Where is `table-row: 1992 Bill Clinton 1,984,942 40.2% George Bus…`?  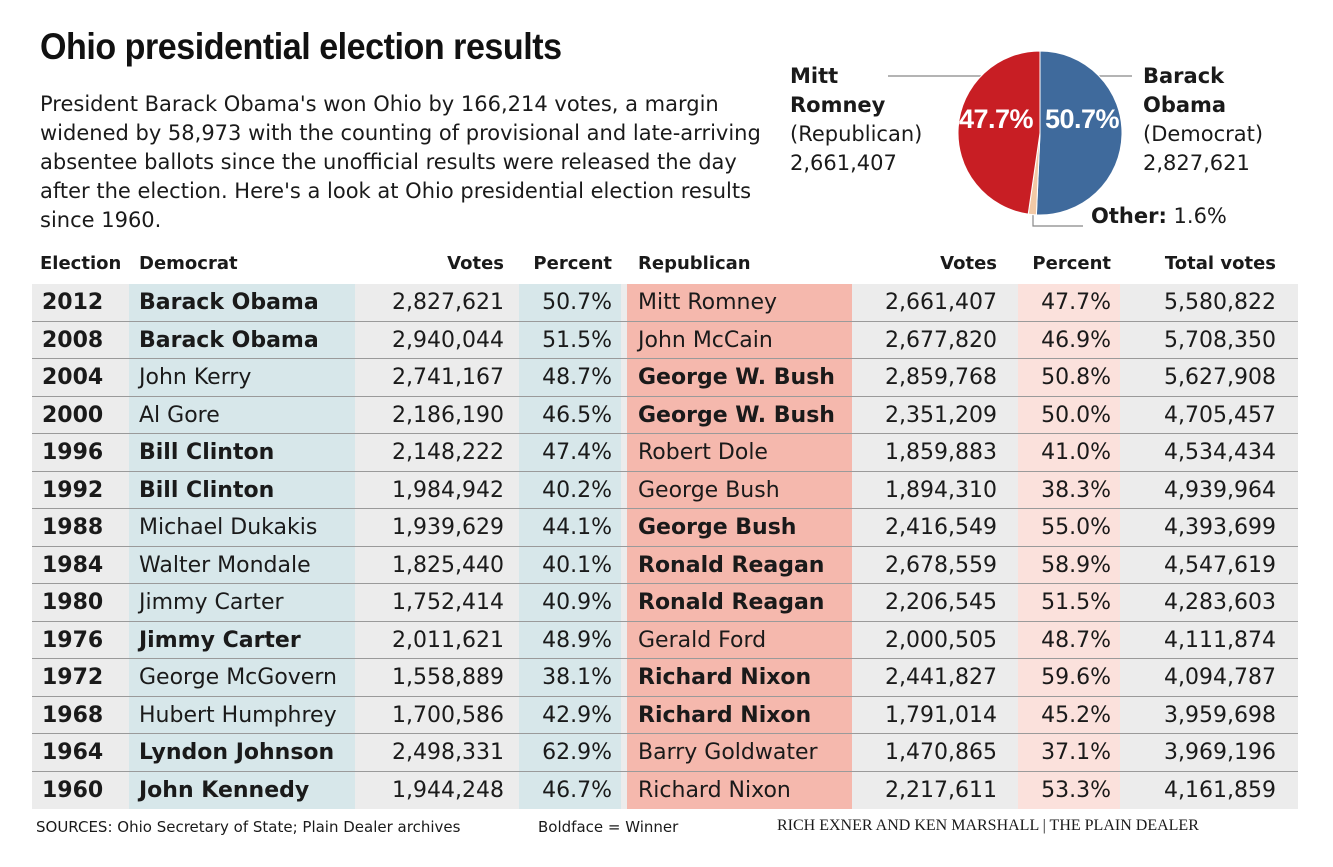 table-row: 1992 Bill Clinton 1,984,942 40.2% George Bus… is located at coordinates (665, 490).